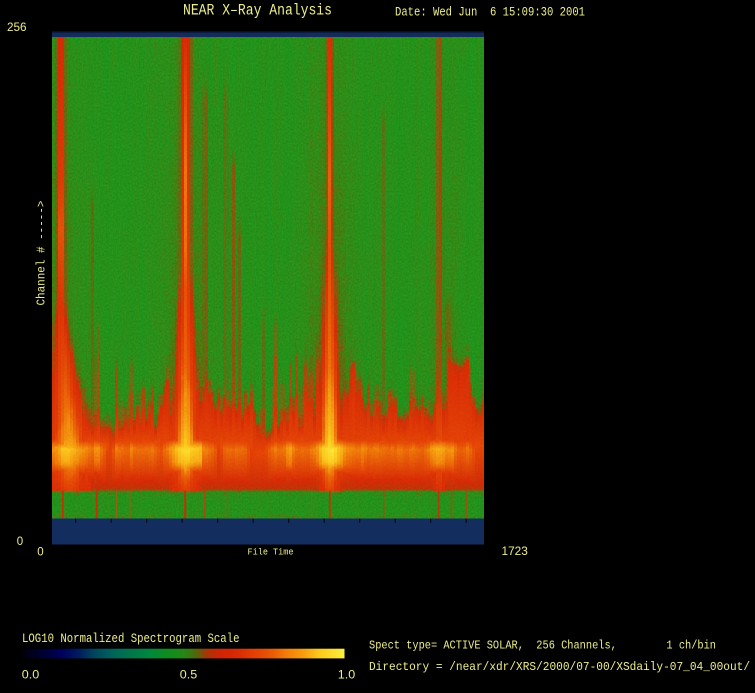  What do you see at coordinates (257, 11) in the screenshot?
I see `svg-text: NEAR X–Ray Analysis` at bounding box center [257, 11].